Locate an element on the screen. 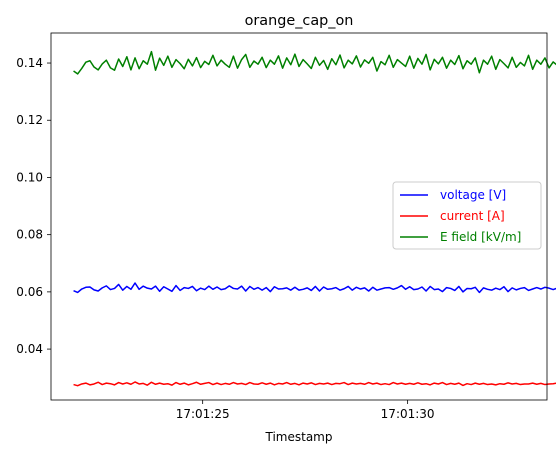  legend-label: voltage [V] is located at coordinates (473, 195).